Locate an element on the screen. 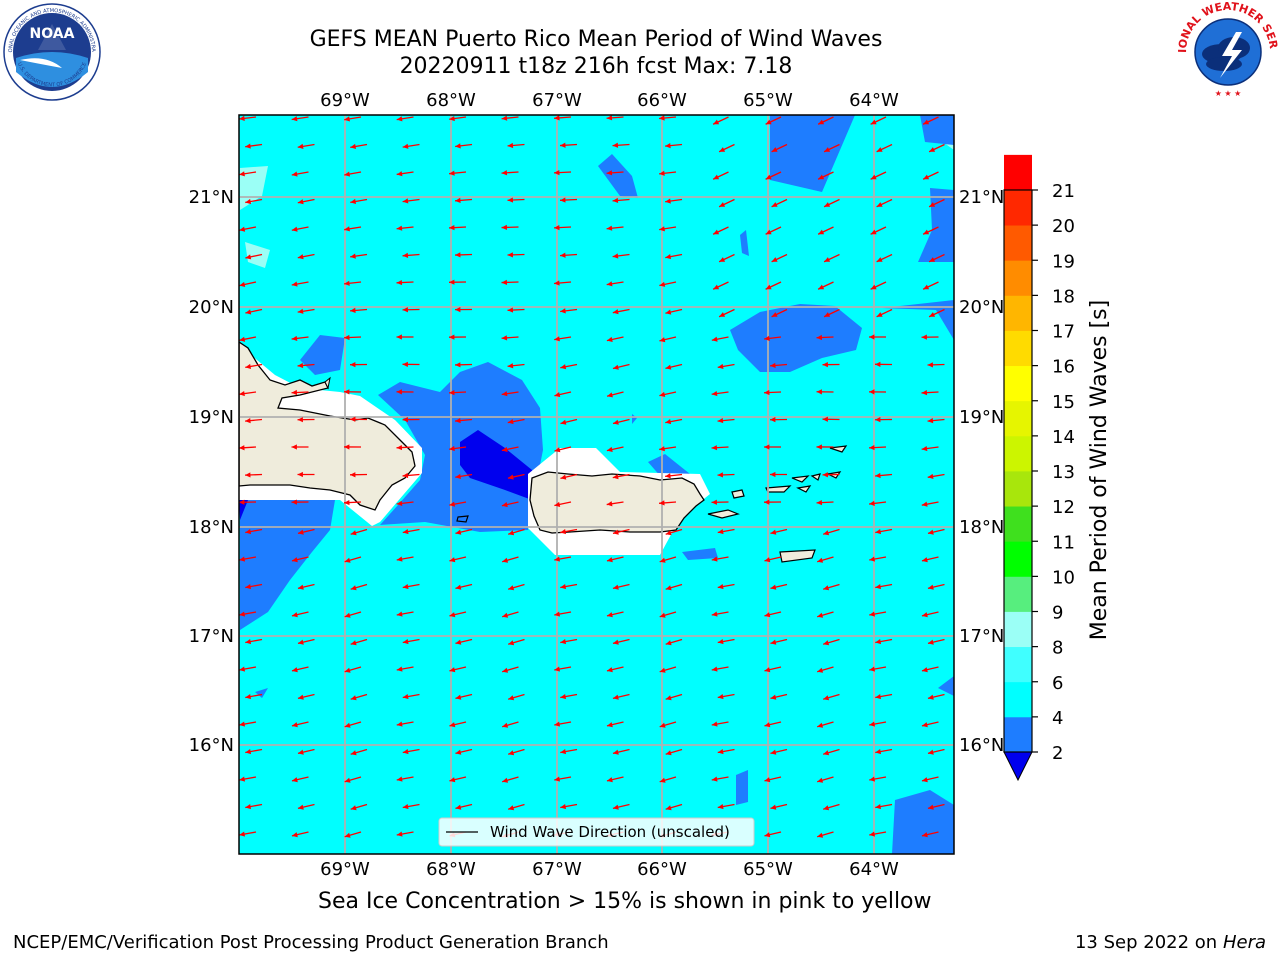 The image size is (1280, 960). lon-label-bottom: 65°W is located at coordinates (768, 869).